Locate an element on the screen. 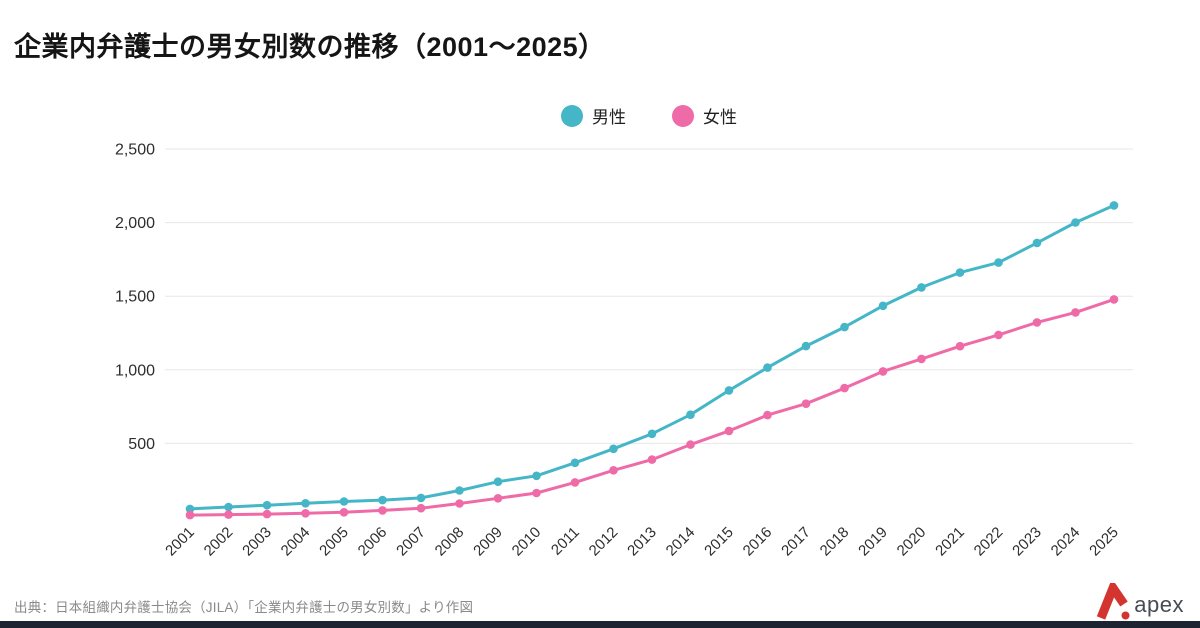 The height and width of the screenshot is (628, 1200). brand-logo: apex is located at coordinates (1140, 602).